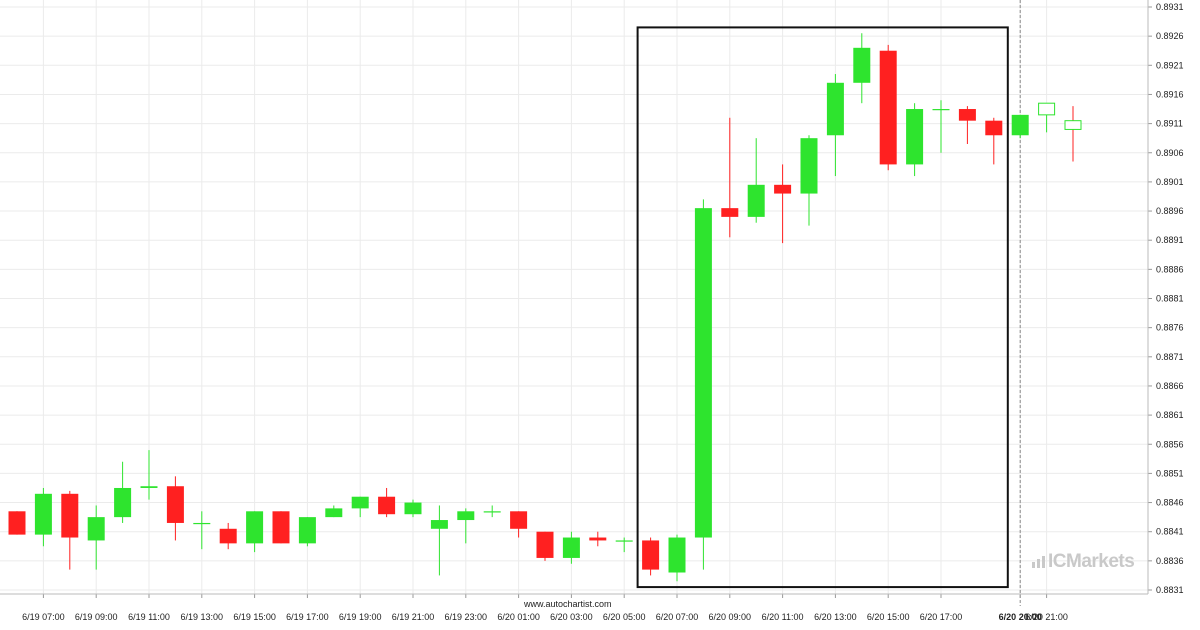 The image size is (1200, 630). I want to click on brand-suffix: Markets, so click(1100, 561).